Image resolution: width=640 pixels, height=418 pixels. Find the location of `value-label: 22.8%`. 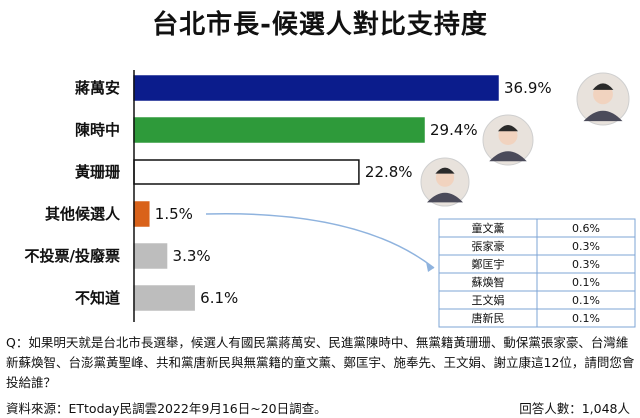

value-label: 22.8% is located at coordinates (389, 172).